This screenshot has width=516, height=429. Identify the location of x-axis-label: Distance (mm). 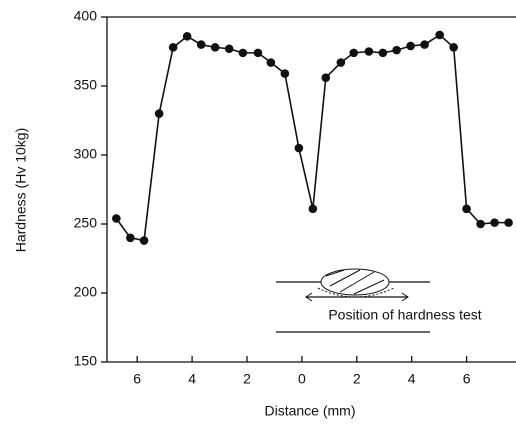
(309, 411).